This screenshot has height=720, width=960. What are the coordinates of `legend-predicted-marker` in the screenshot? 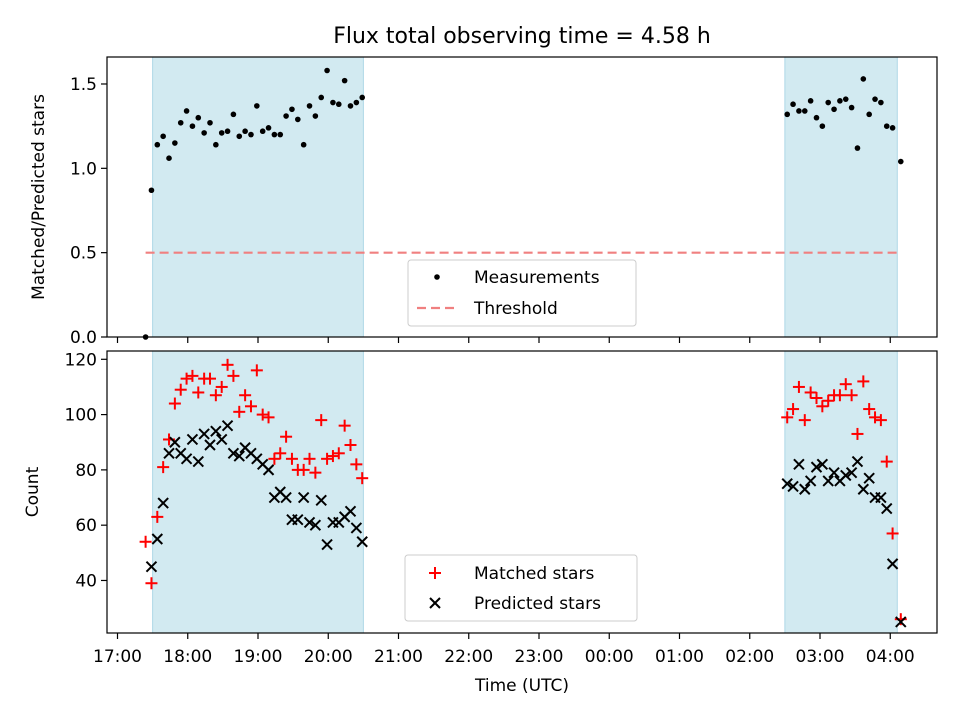 It's located at (435, 603).